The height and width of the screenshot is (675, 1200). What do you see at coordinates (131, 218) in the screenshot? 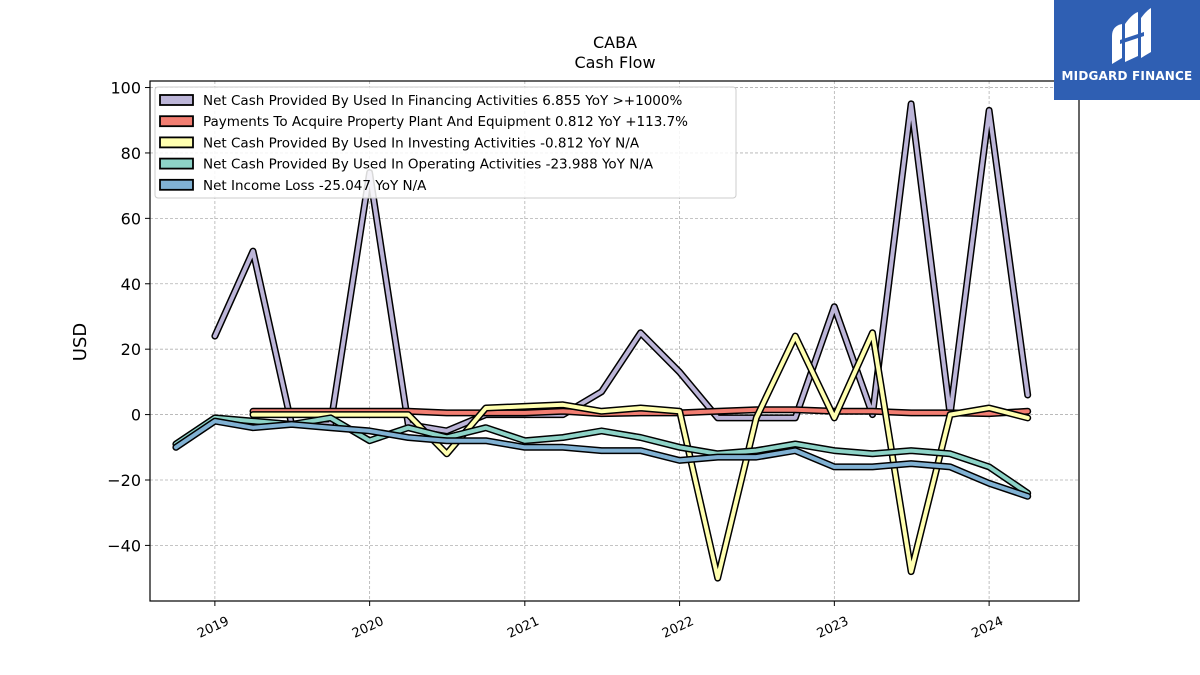
I see `y-tick-label: 60` at bounding box center [131, 218].